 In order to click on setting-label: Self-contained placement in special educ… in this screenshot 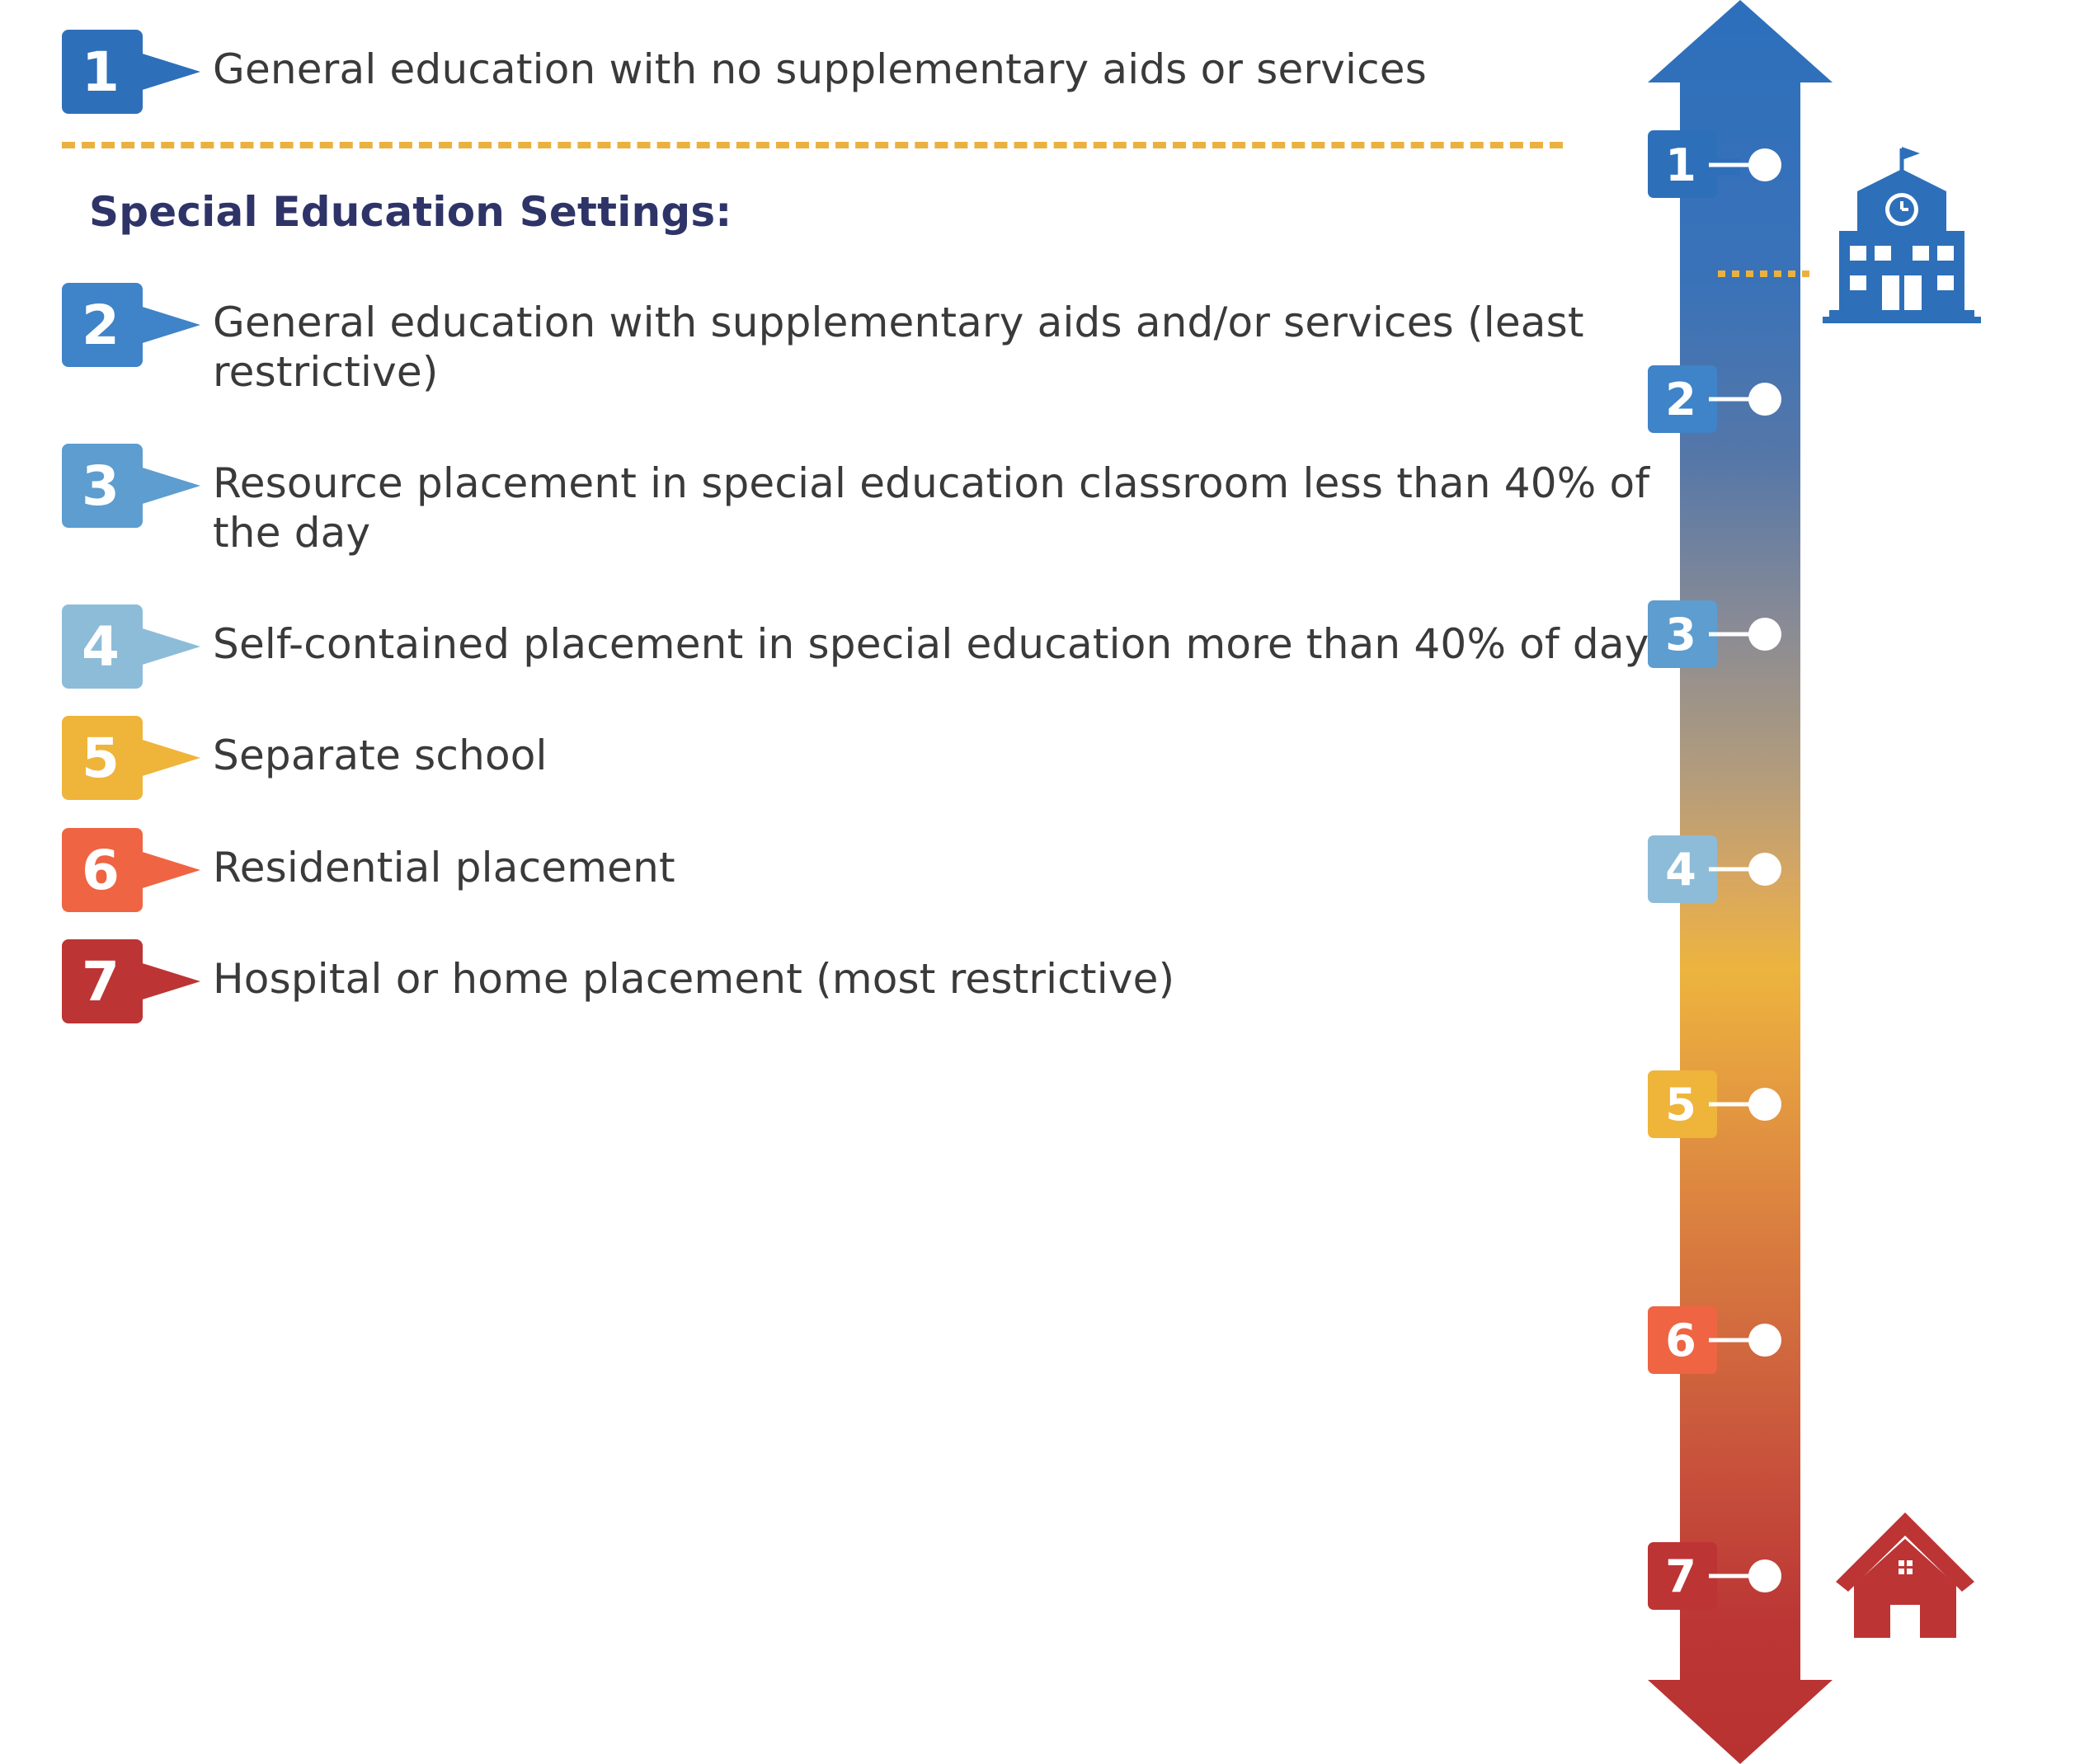, I will do `click(931, 644)`.